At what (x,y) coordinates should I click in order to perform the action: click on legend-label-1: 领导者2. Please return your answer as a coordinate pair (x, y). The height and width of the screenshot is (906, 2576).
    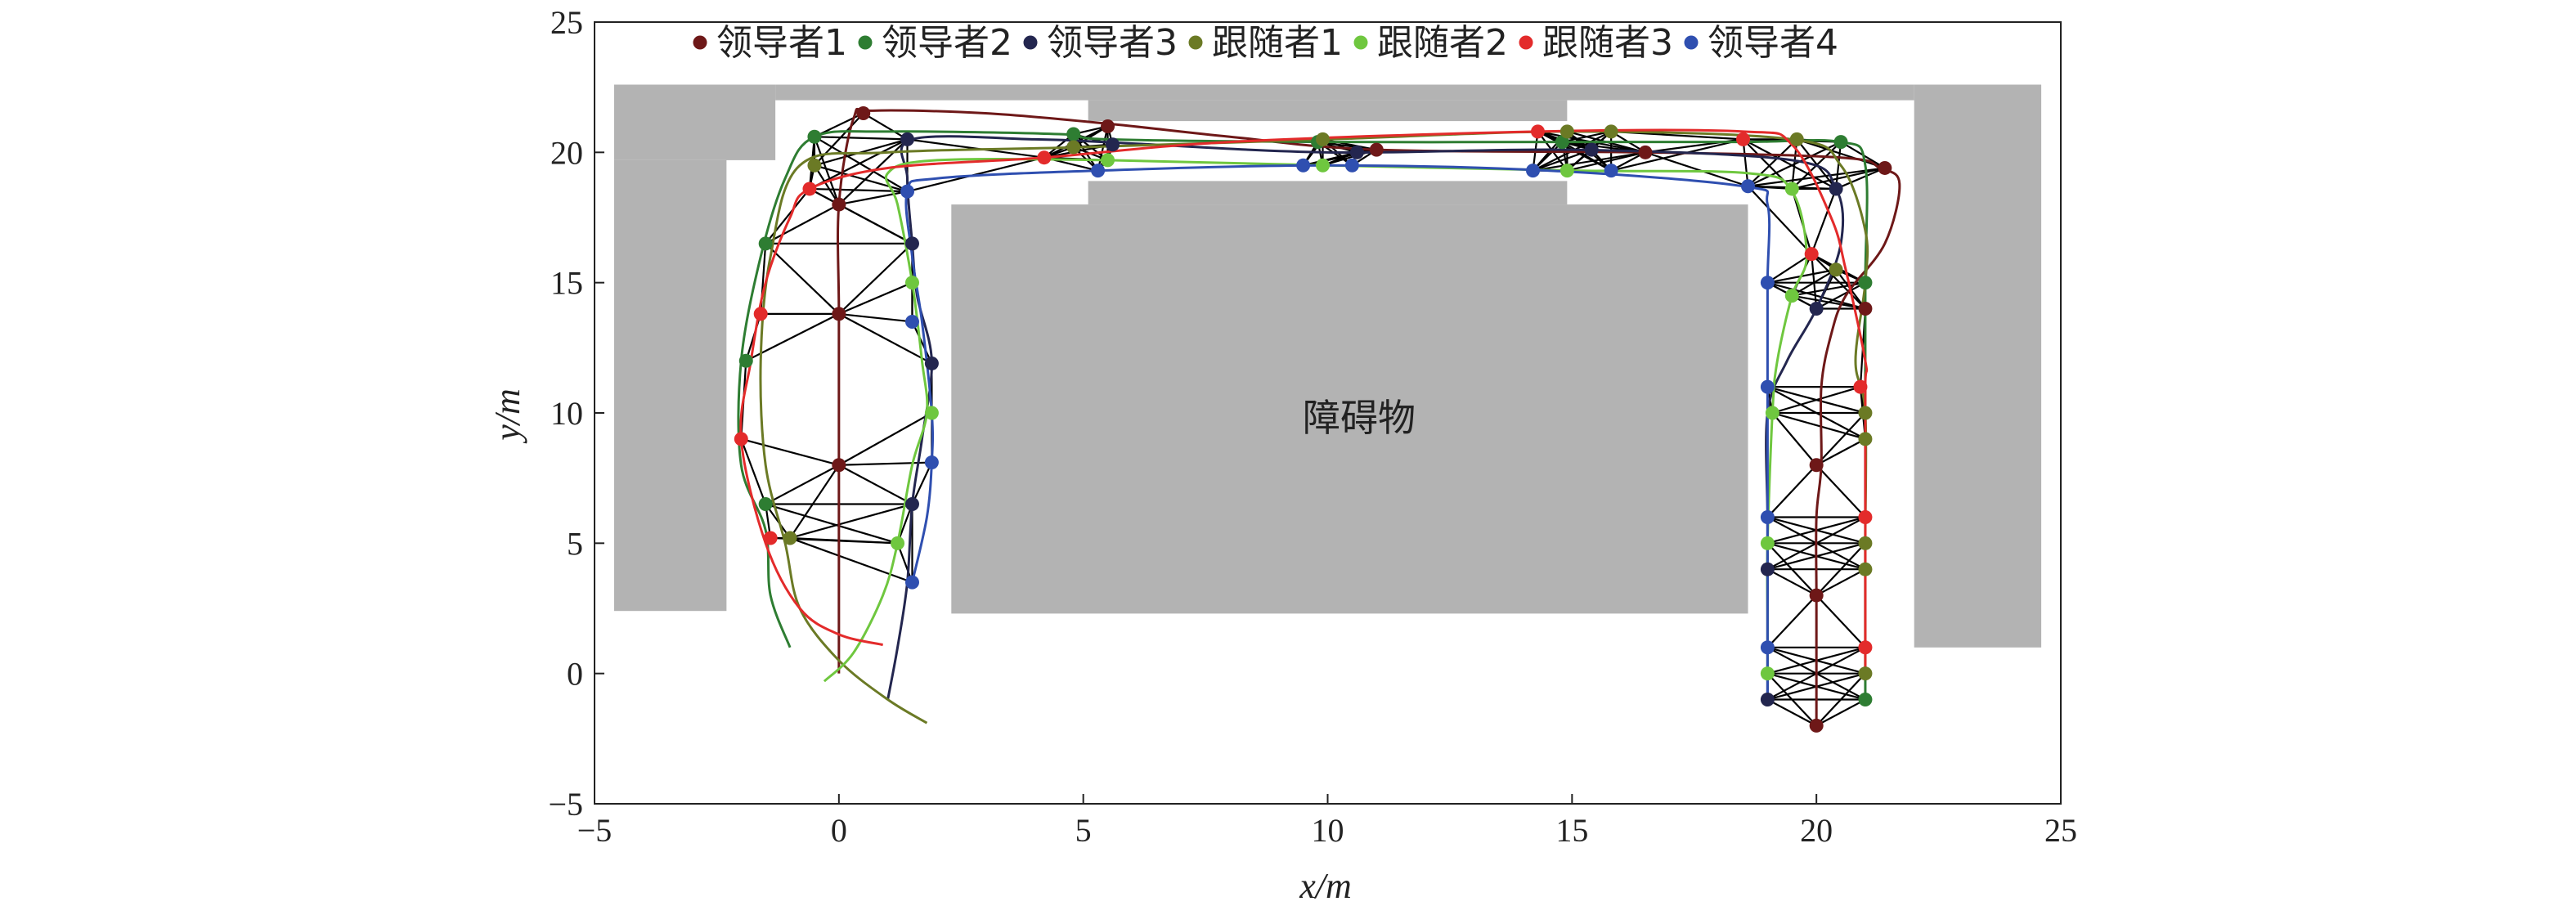
    Looking at the image, I should click on (947, 43).